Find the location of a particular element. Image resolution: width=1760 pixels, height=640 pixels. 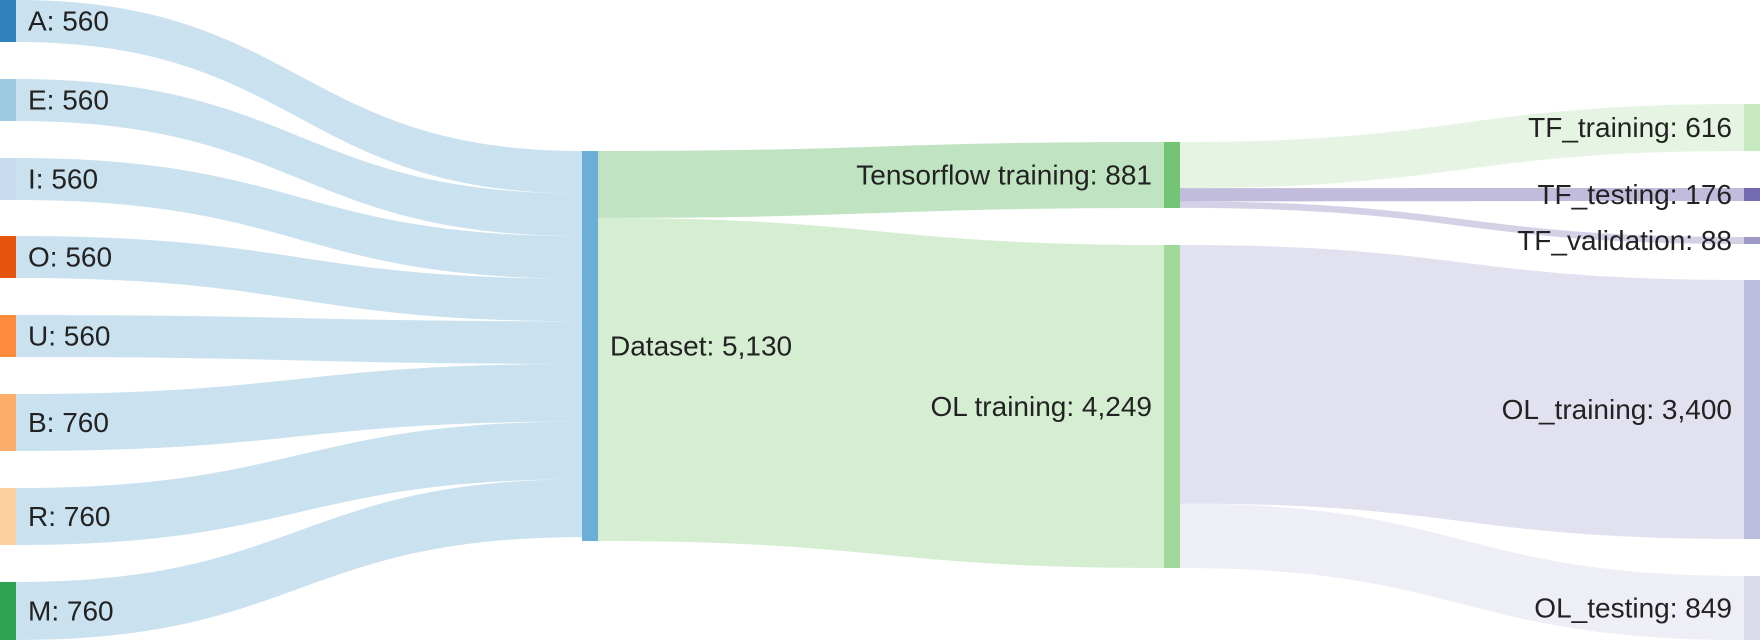

label-ol-training: OL_training: 3,400 is located at coordinates (1617, 409).